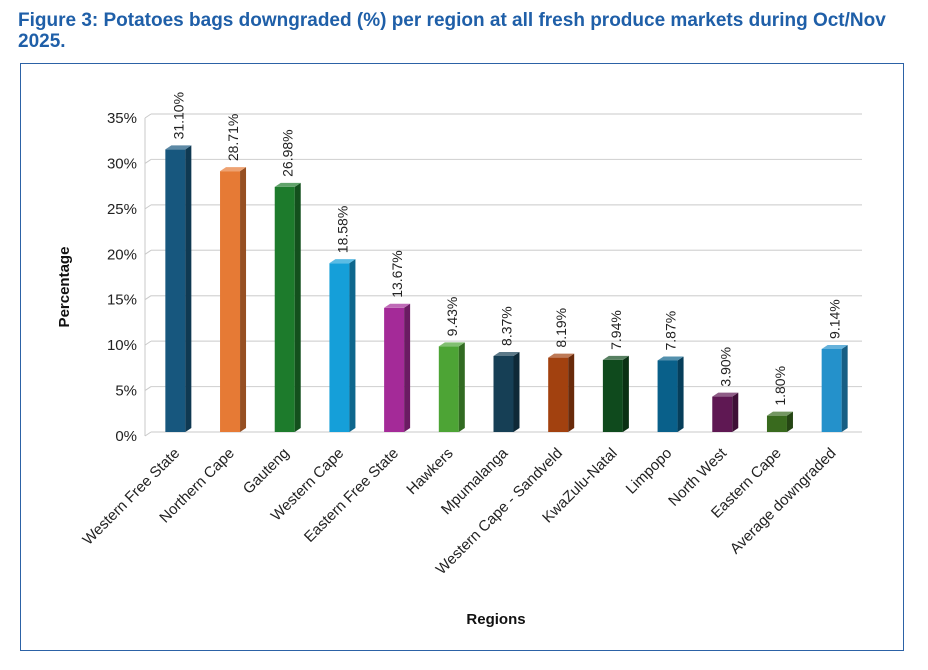 Image resolution: width=928 pixels, height=670 pixels. Describe the element at coordinates (783, 501) in the screenshot. I see `x-tick-label: Average downgraded` at that location.